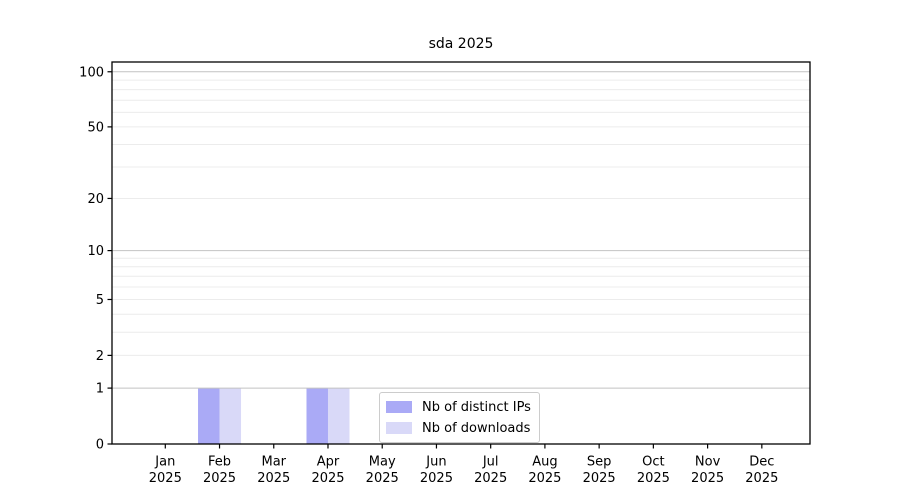 Image resolution: width=900 pixels, height=500 pixels. Describe the element at coordinates (100, 445) in the screenshot. I see `y-tick-label: 0` at that location.